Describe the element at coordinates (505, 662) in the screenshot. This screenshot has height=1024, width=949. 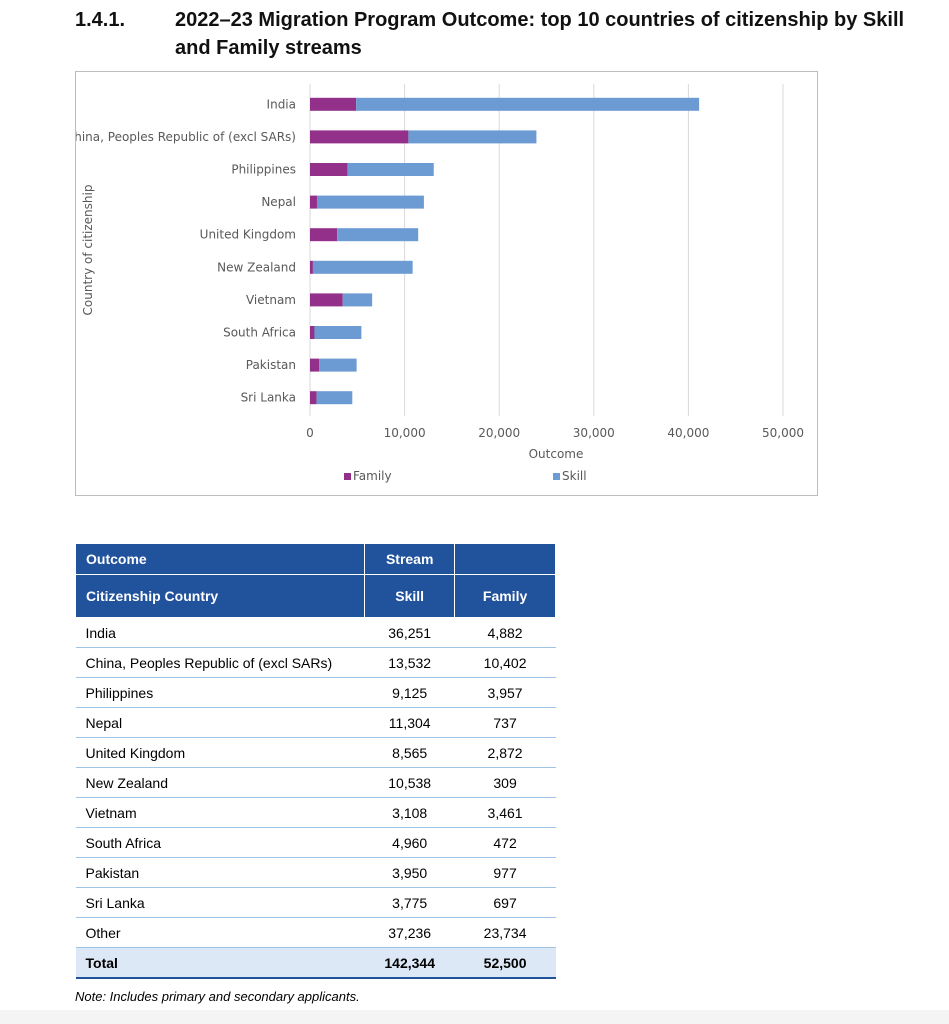
I see `cell-family: 10,402` at that location.